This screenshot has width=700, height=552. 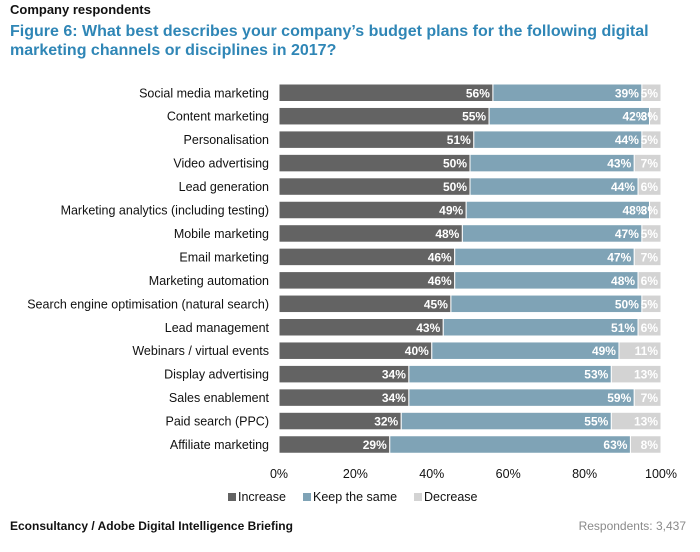 What do you see at coordinates (440, 257) in the screenshot?
I see `data-label: 46%` at bounding box center [440, 257].